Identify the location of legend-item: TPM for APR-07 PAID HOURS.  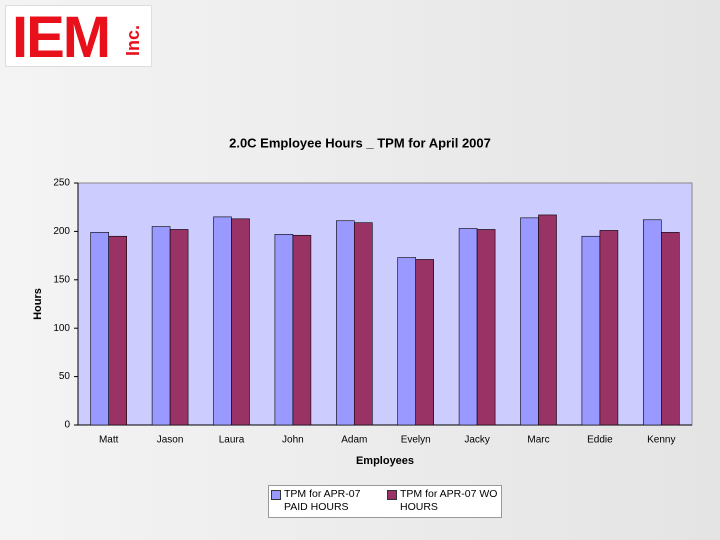
(327, 501).